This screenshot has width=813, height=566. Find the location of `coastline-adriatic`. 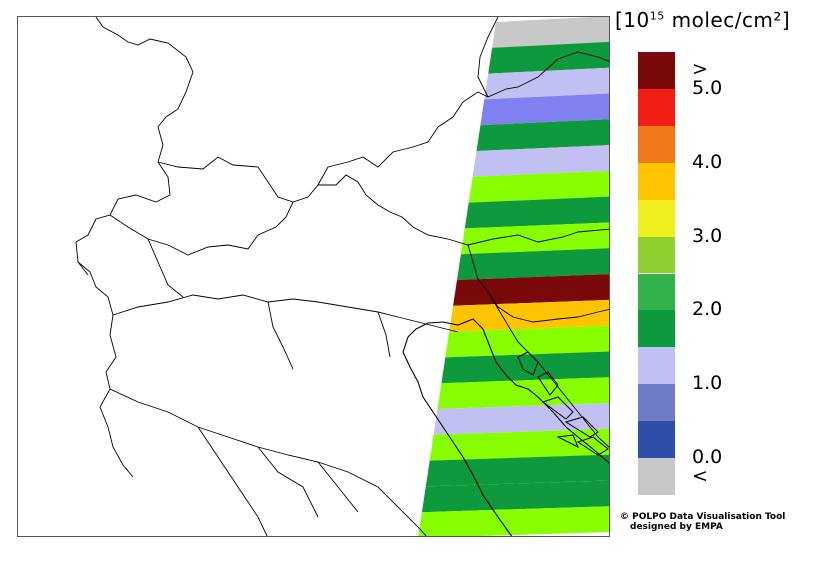

coastline-adriatic is located at coordinates (508, 391).